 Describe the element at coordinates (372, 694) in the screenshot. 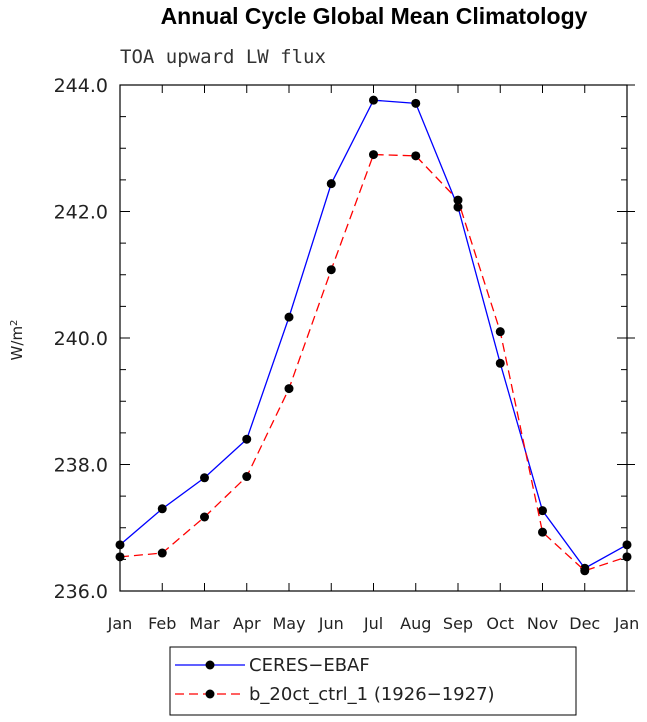

I see `legend-label-model: b_20ct_ctrl_1 (1926−1927)` at that location.